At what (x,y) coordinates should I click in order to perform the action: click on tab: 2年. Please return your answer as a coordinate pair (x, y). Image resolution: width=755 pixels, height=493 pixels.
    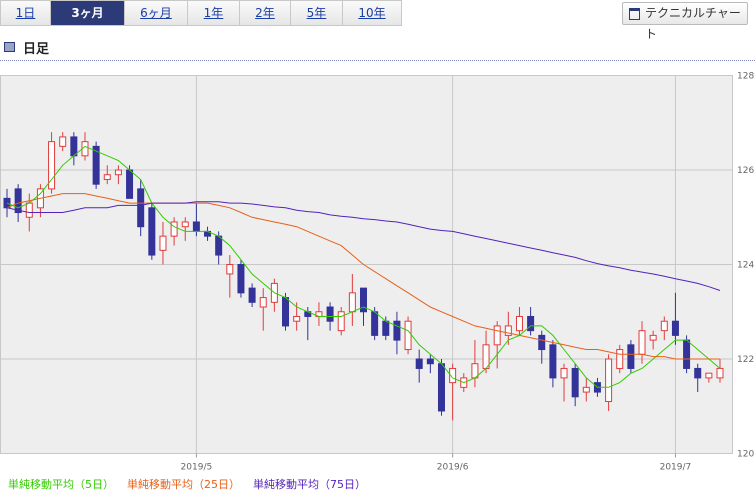
    Looking at the image, I should click on (265, 13).